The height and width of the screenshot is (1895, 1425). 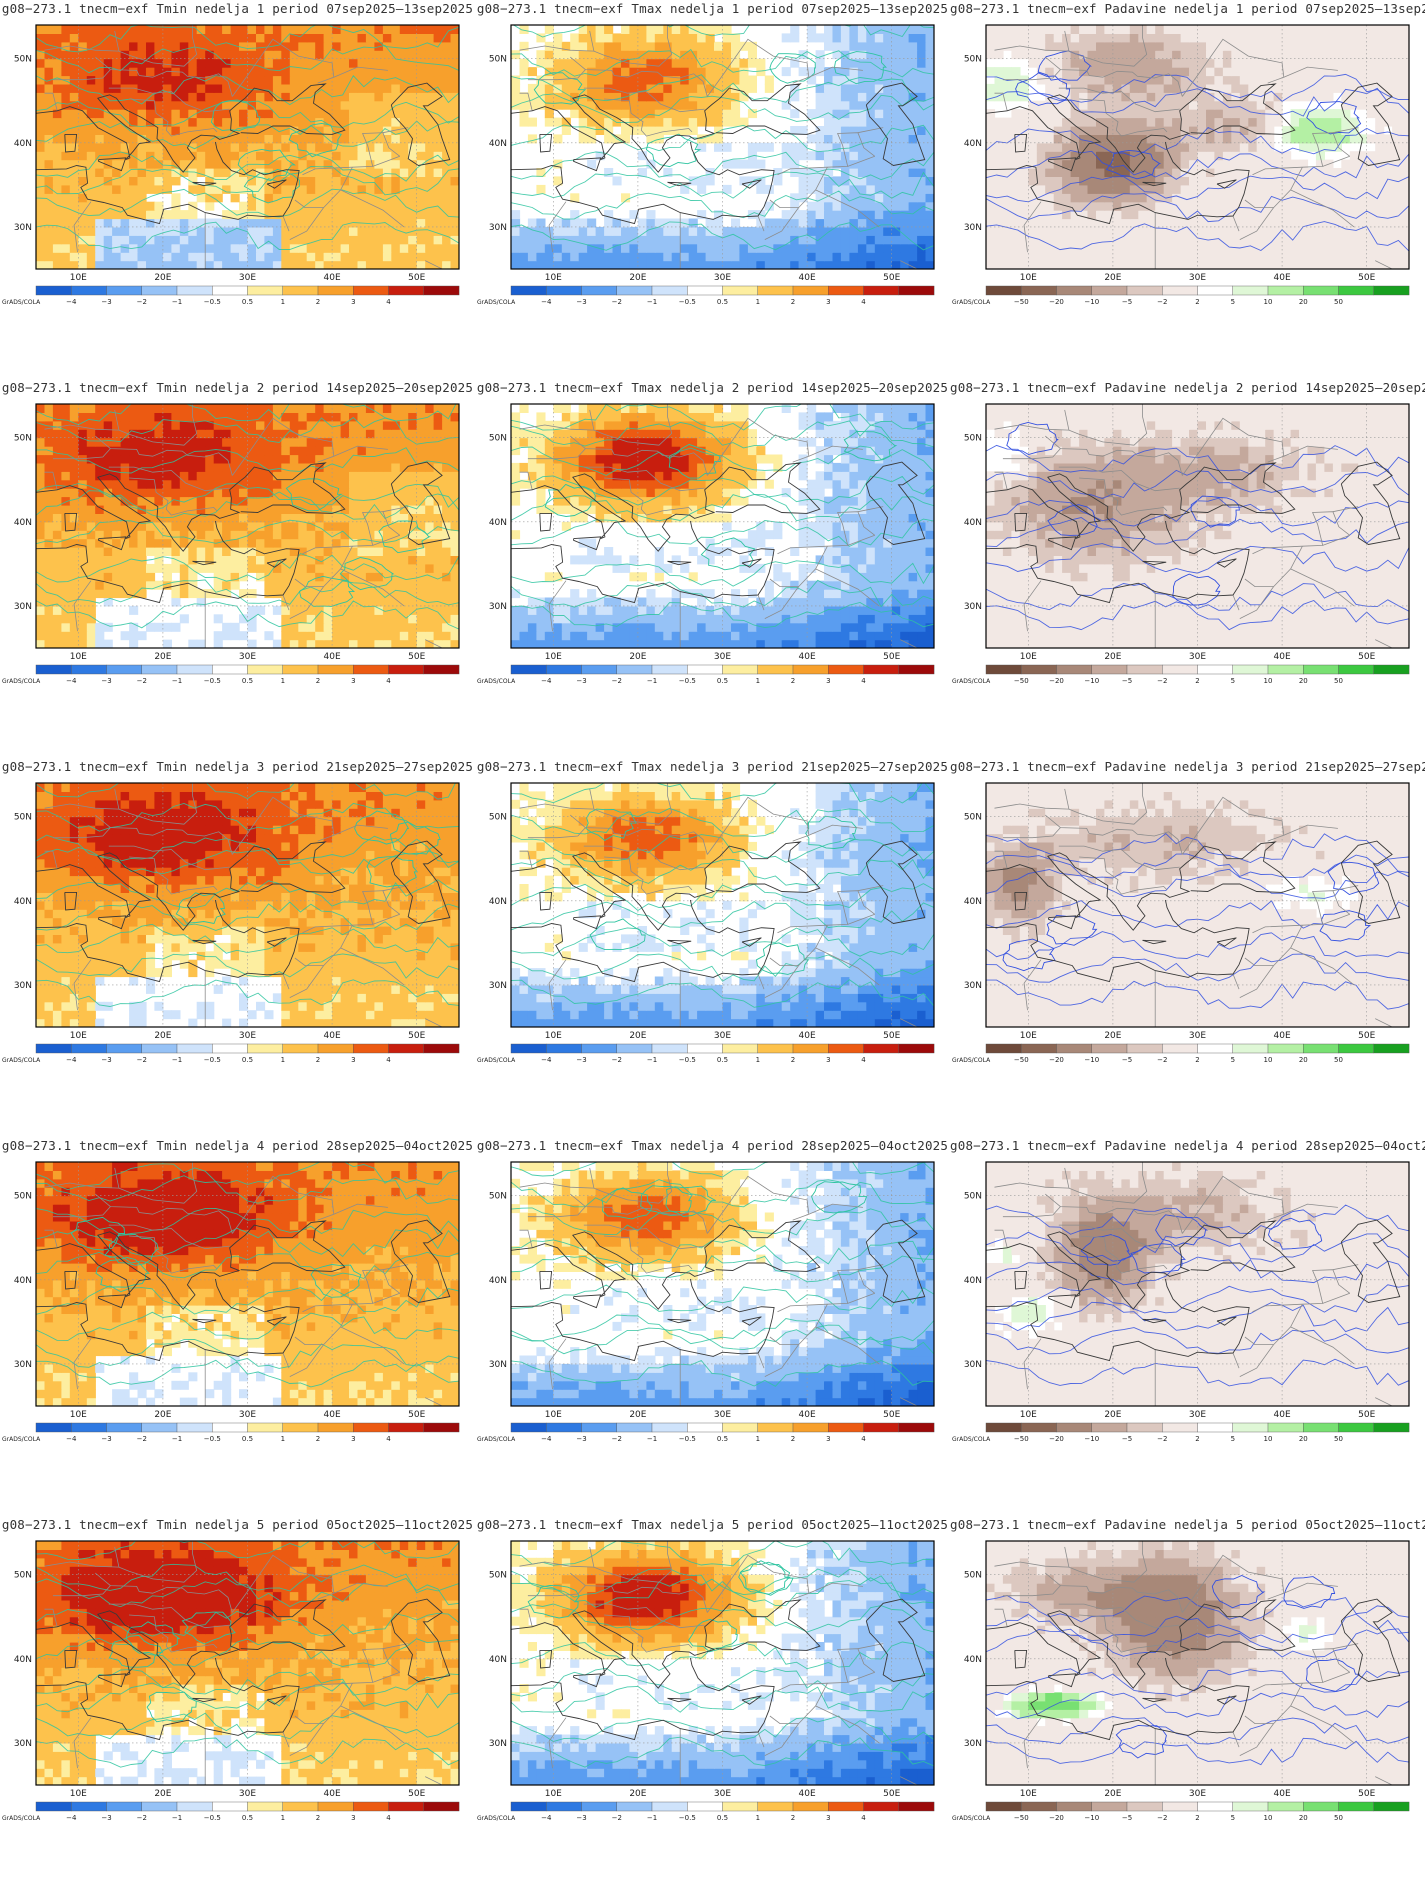 What do you see at coordinates (722, 1818) in the screenshot?
I see `legend-label: 0.5` at bounding box center [722, 1818].